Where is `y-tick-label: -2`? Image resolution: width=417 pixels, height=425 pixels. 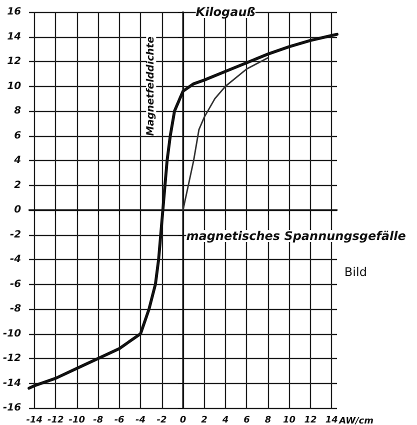
y-tick-label: -2 is located at coordinates (16, 234).